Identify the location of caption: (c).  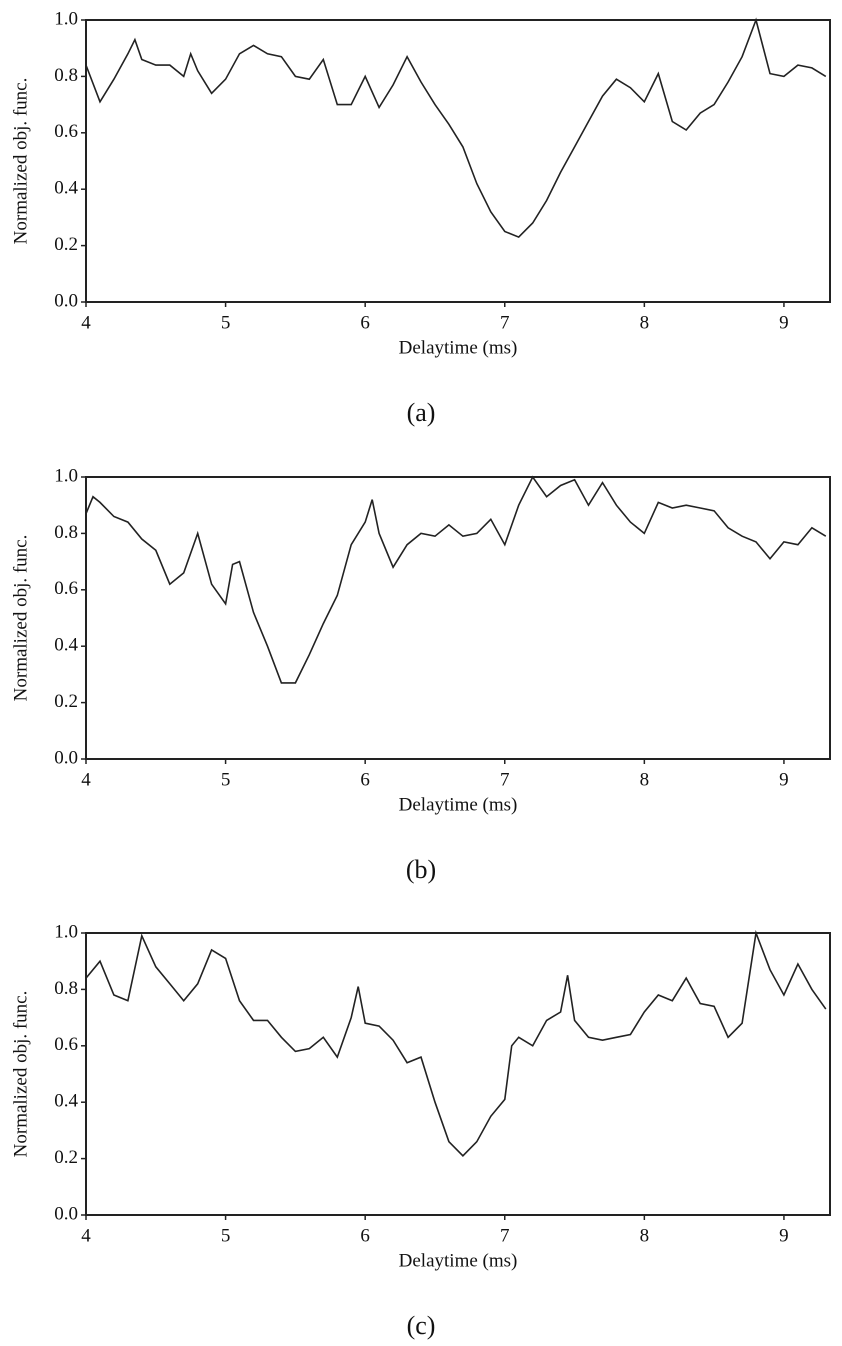
(421, 1325).